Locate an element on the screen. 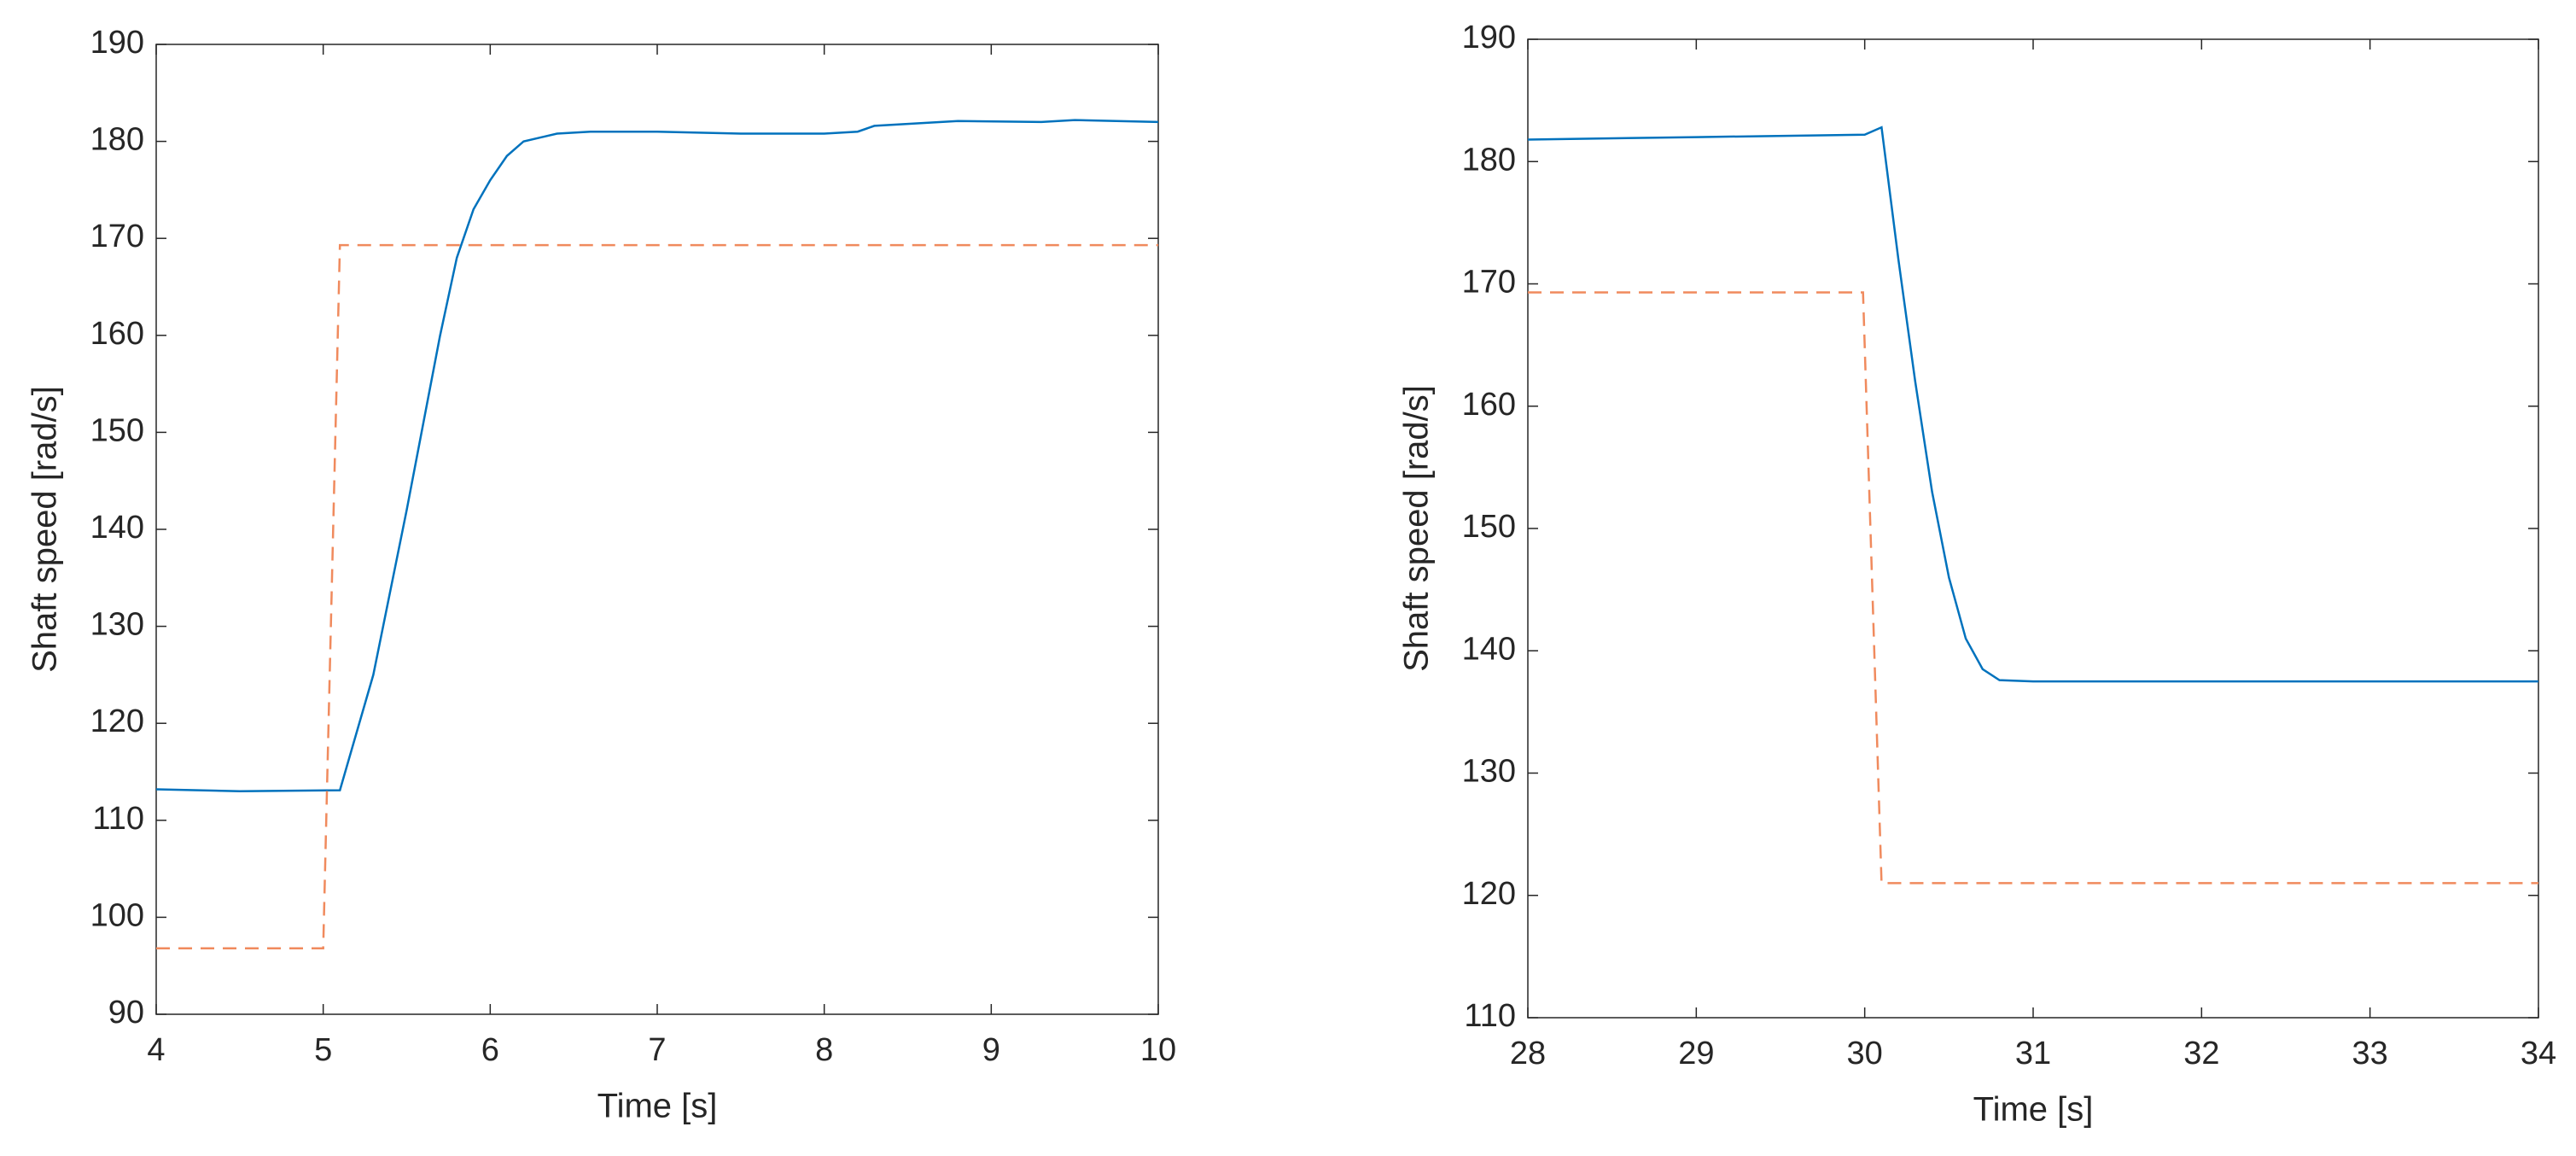 The height and width of the screenshot is (1156, 2576). x-tick-label: 31 is located at coordinates (2033, 1053).